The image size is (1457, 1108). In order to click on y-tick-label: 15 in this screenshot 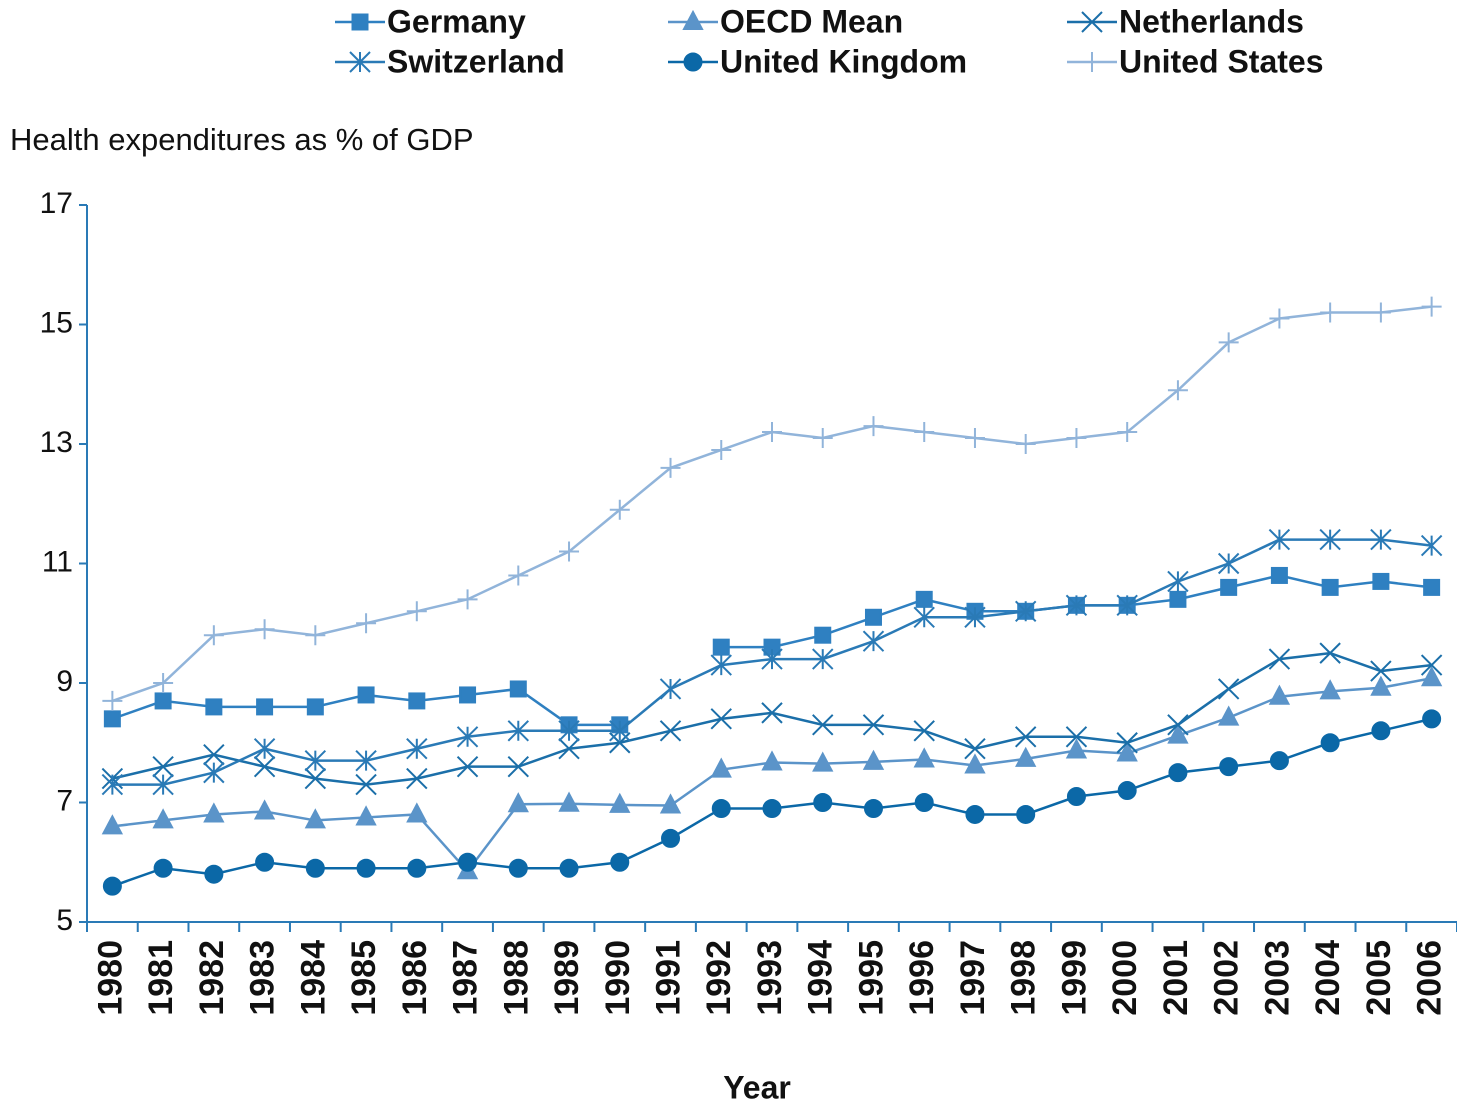, I will do `click(56, 322)`.